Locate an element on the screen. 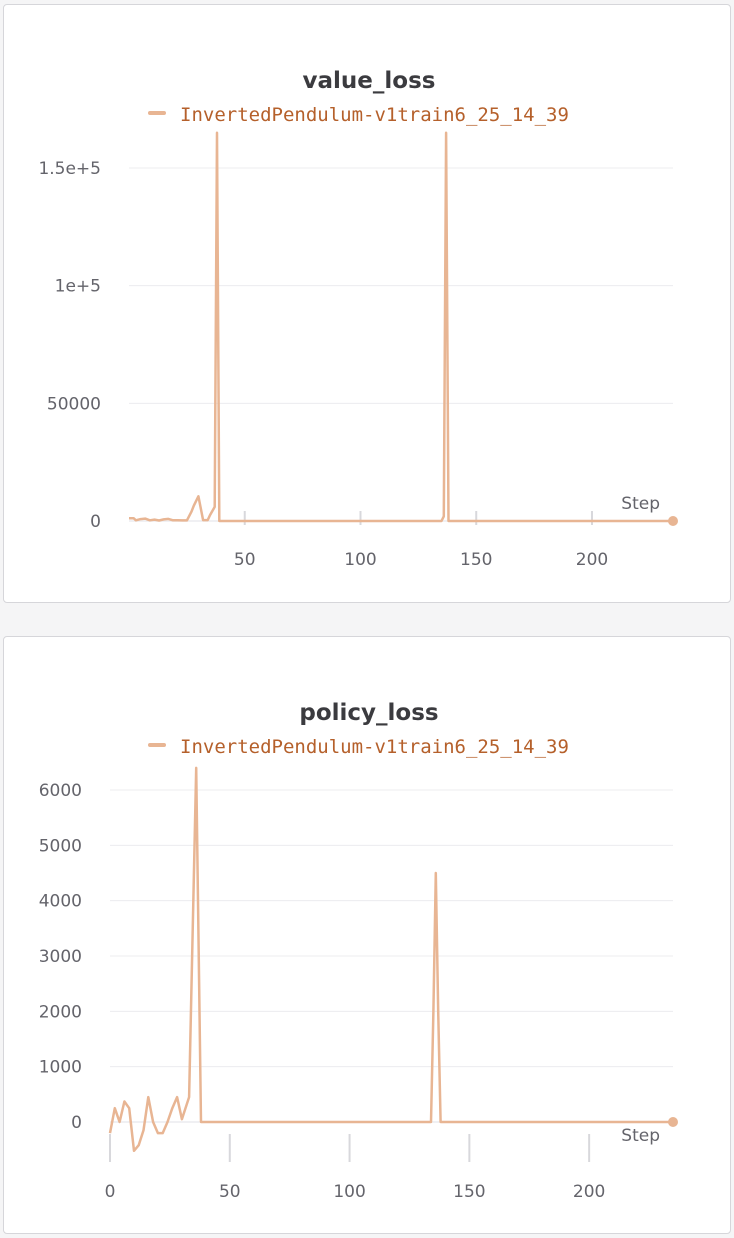  y-tick-label: 3000 is located at coordinates (60, 957).